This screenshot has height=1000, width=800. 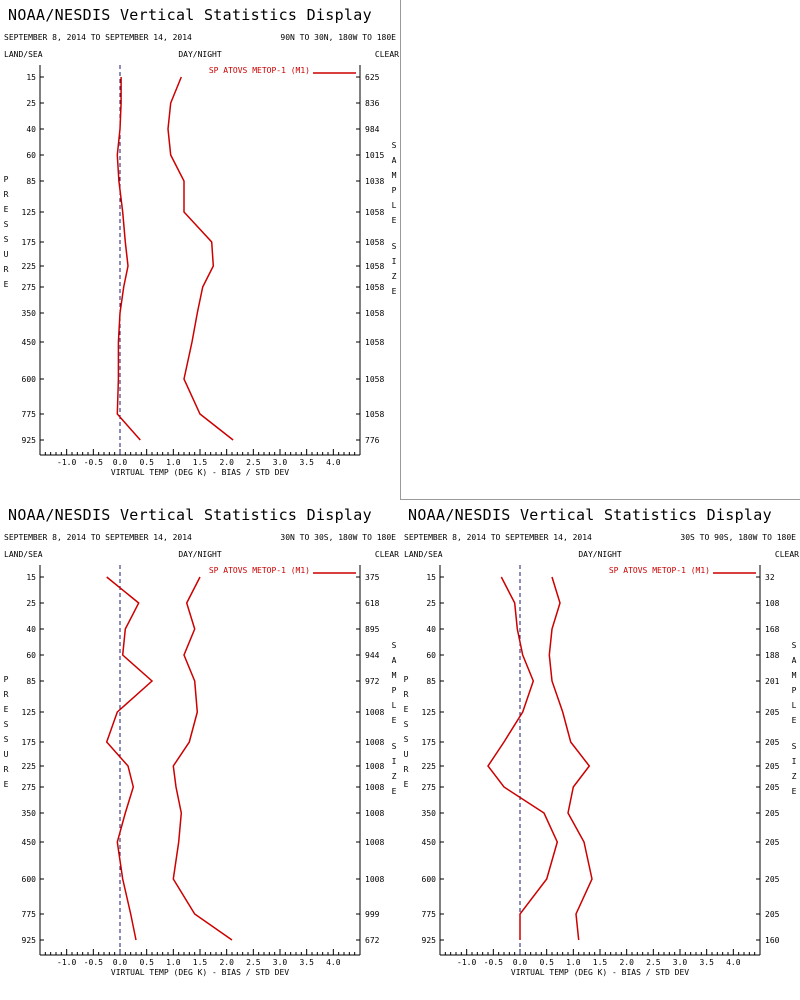 I want to click on sample-size-axis-letter: A, so click(x=394, y=660).